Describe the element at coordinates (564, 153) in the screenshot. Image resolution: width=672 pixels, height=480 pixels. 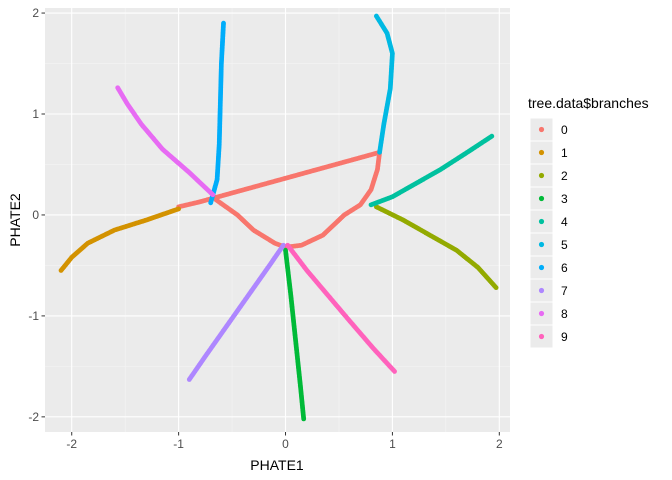
I see `legend-label: 1` at that location.